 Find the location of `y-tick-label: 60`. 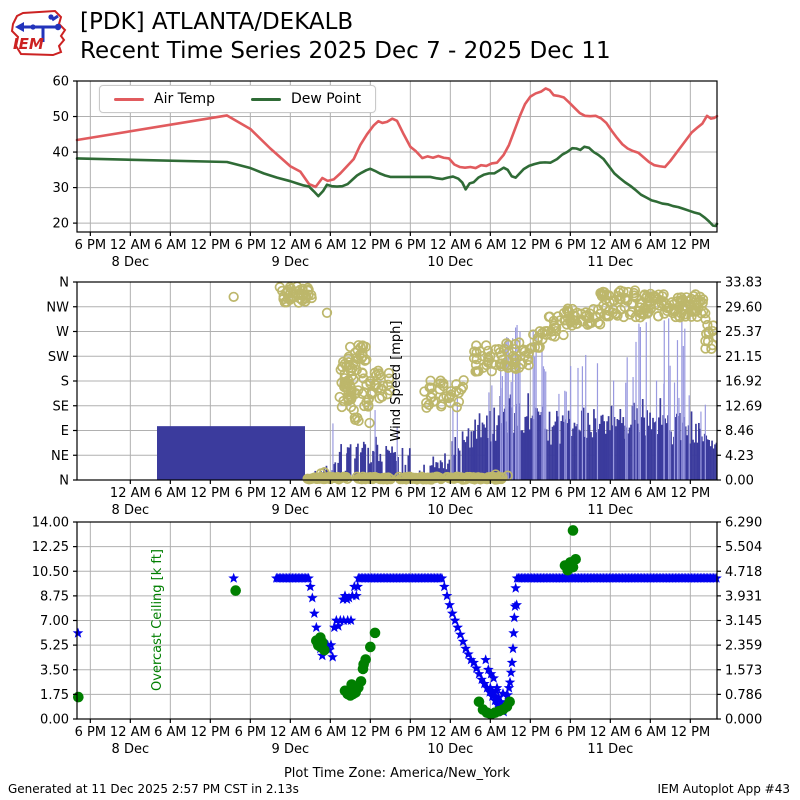

y-tick-label: 60 is located at coordinates (60, 82).